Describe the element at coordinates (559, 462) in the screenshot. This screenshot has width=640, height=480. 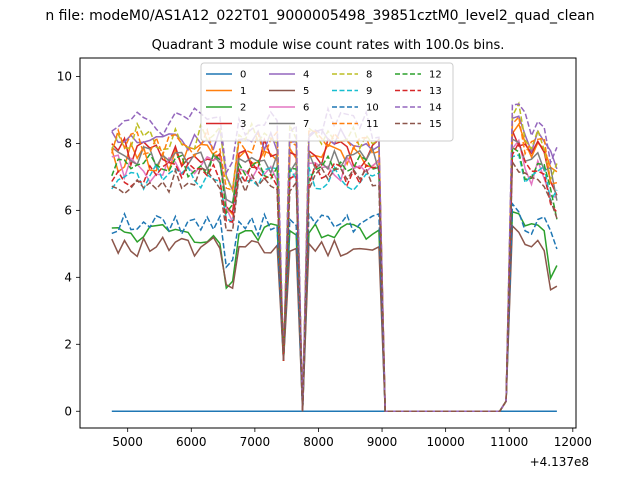
I see `x-offset-label: +4.137e8` at that location.